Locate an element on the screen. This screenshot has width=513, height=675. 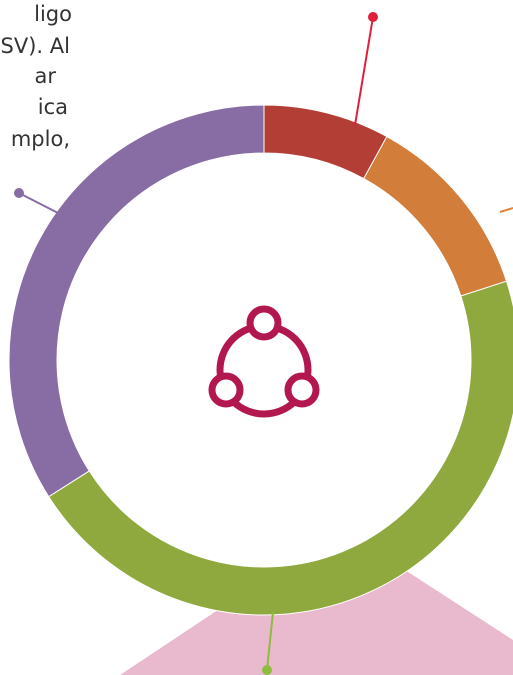
background-shape is located at coordinates (316, 622).